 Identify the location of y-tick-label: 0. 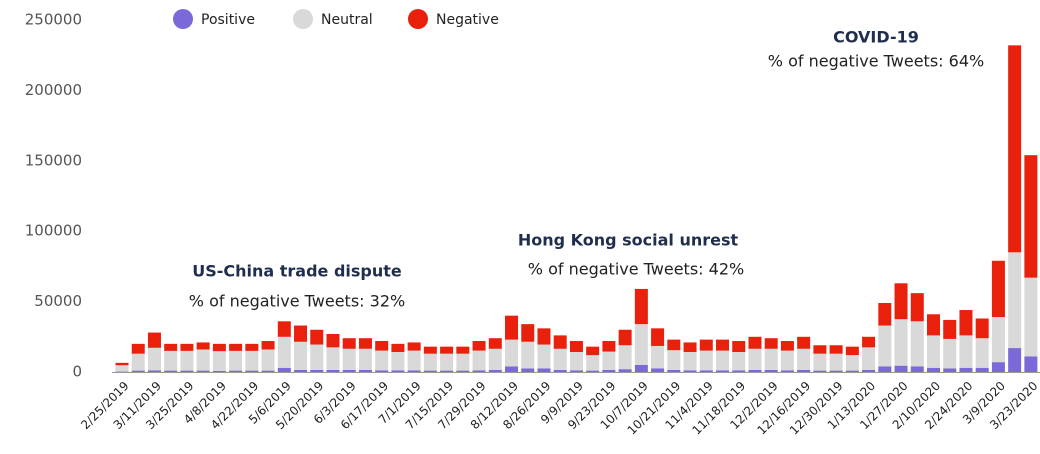
(77, 372).